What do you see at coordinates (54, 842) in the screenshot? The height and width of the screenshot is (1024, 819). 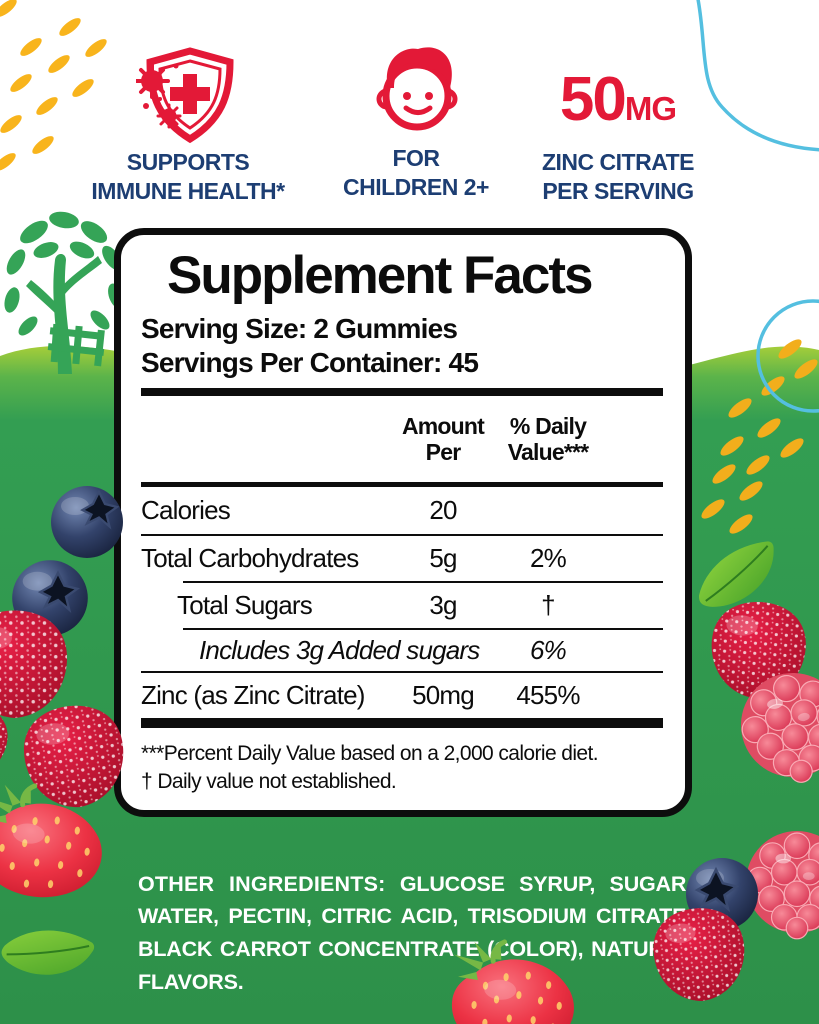 I see `strawberry-icon` at bounding box center [54, 842].